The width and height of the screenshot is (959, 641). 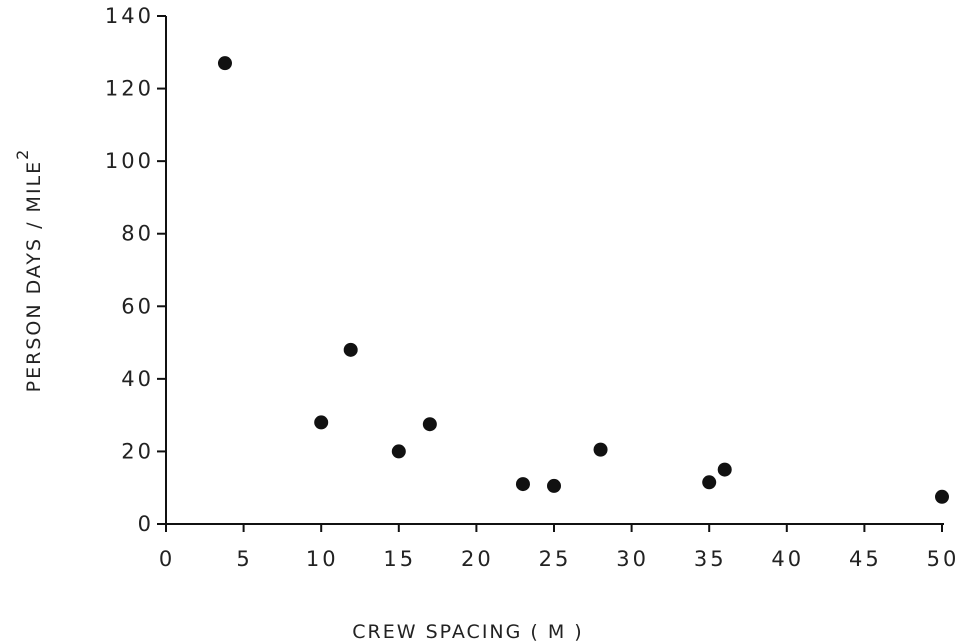 I want to click on x-tick-label: 35, so click(x=710, y=559).